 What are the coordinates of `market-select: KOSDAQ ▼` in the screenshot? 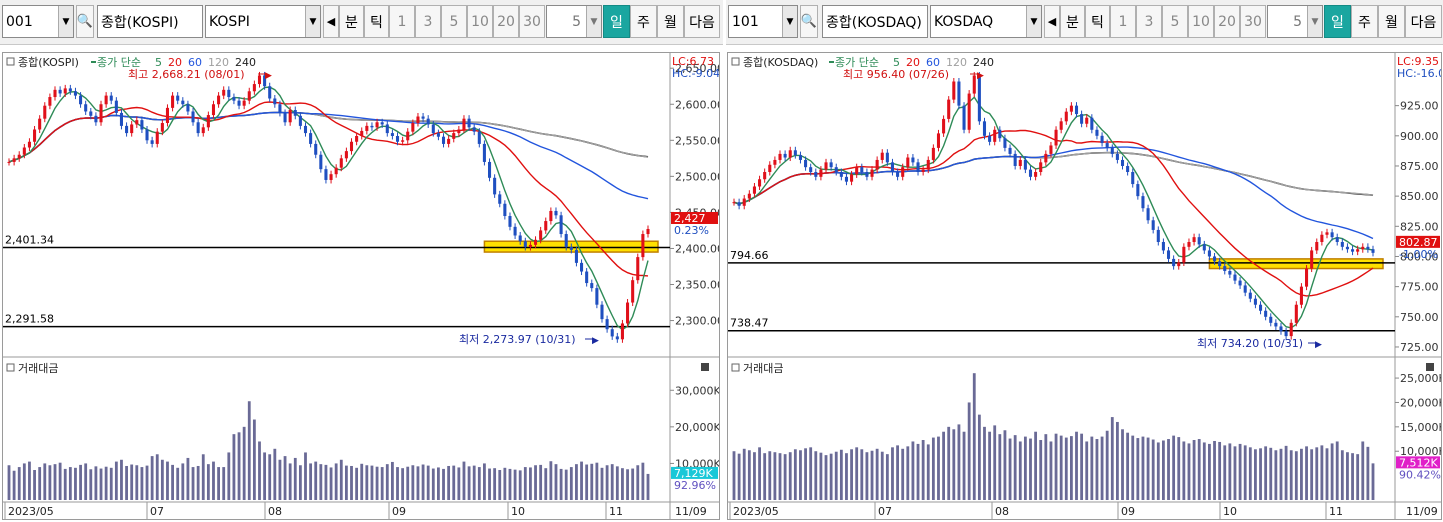 It's located at (986, 21).